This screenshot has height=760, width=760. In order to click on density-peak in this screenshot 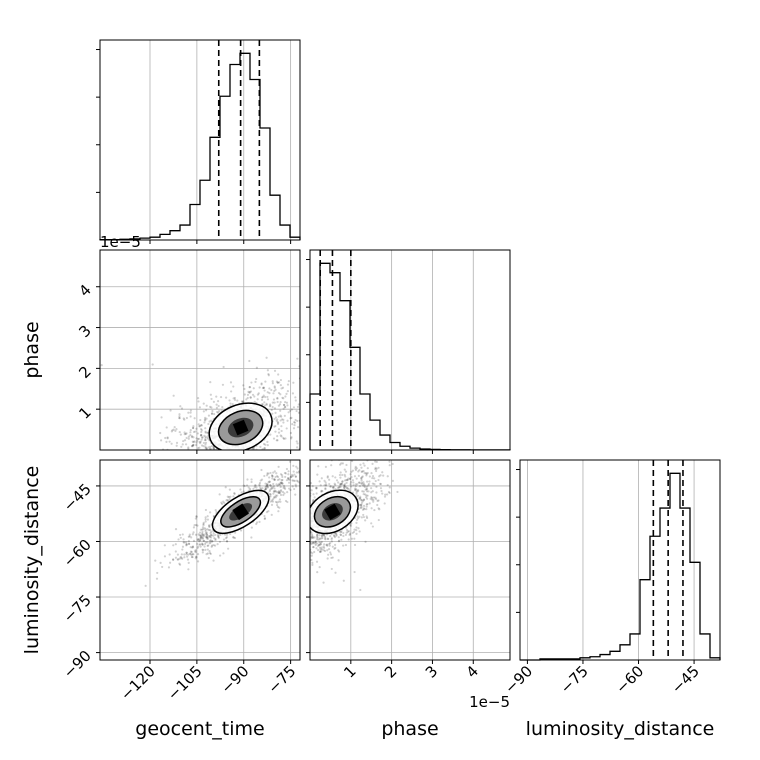, I will do `click(240, 427)`.